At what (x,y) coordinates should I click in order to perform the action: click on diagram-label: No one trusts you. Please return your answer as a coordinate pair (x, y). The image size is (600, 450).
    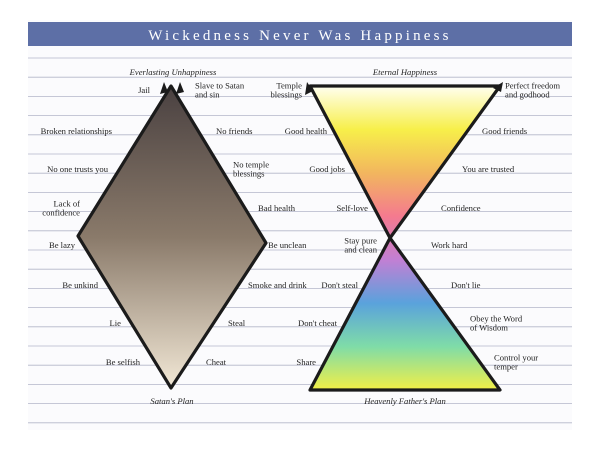
    Looking at the image, I should click on (78, 169).